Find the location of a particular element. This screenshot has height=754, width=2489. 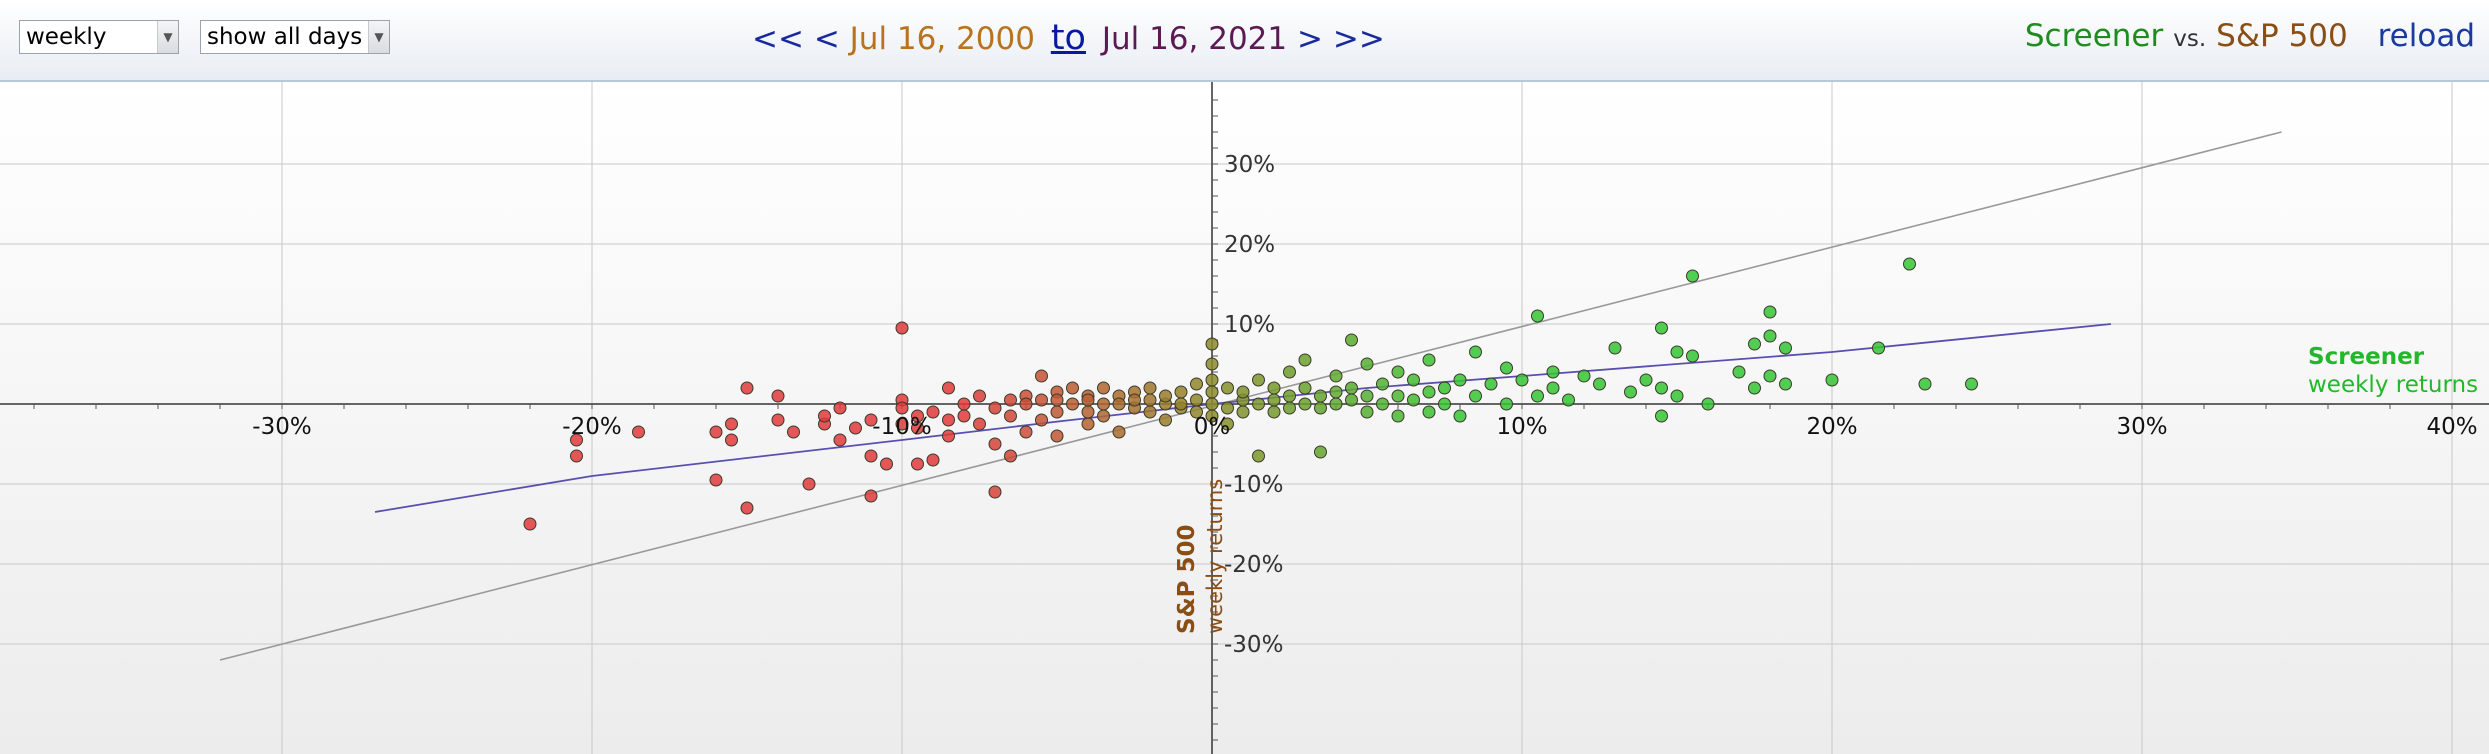

prev-period-link: < is located at coordinates (826, 39).